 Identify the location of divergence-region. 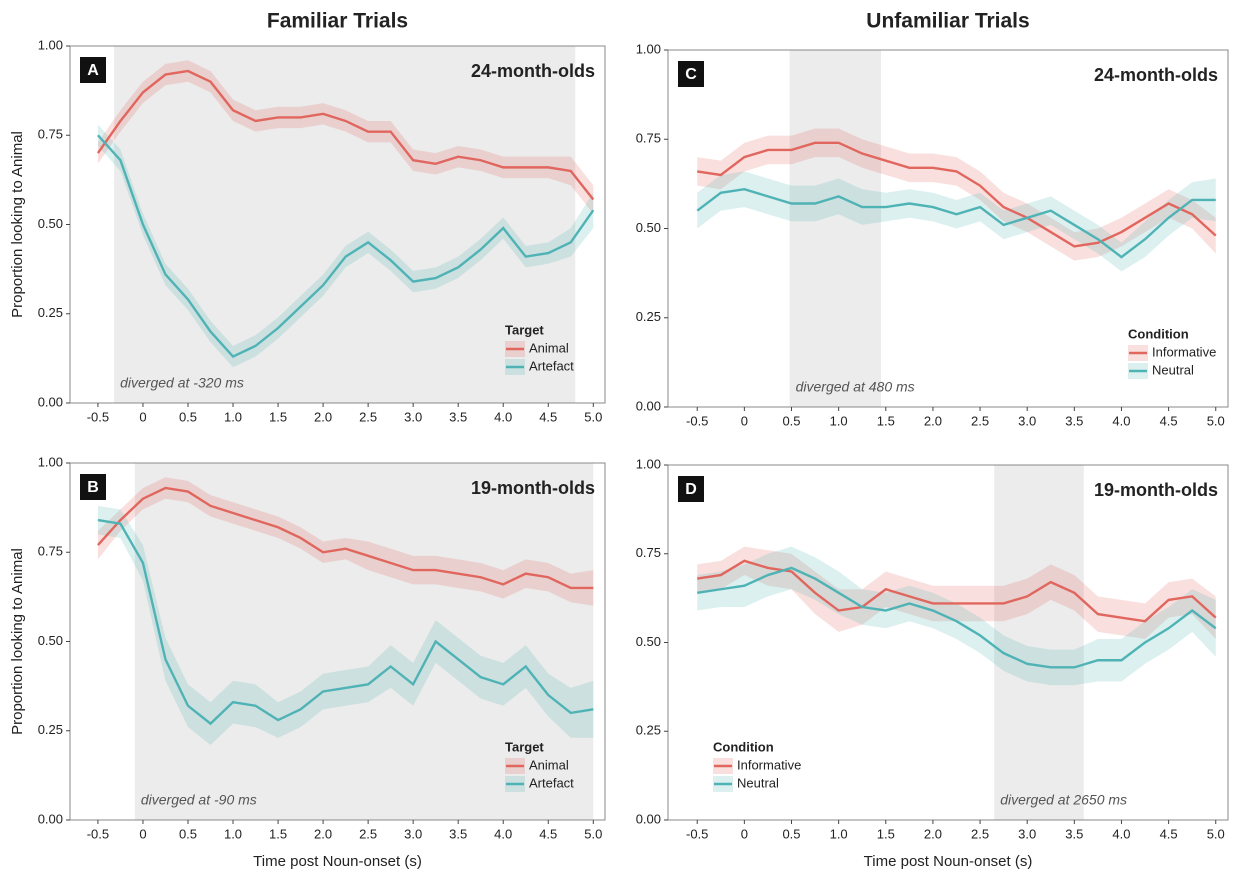
(1039, 642).